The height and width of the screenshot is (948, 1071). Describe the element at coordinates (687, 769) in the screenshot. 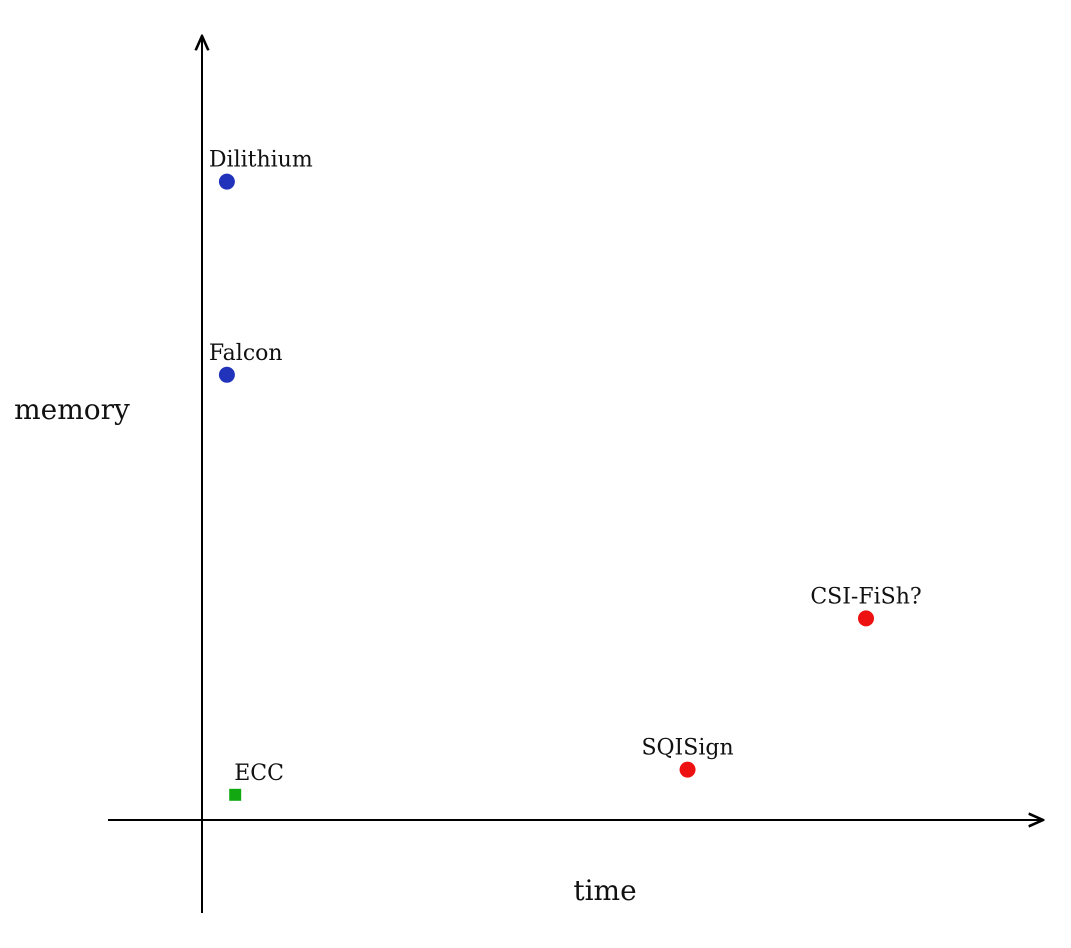

I see `point-sqisign` at that location.